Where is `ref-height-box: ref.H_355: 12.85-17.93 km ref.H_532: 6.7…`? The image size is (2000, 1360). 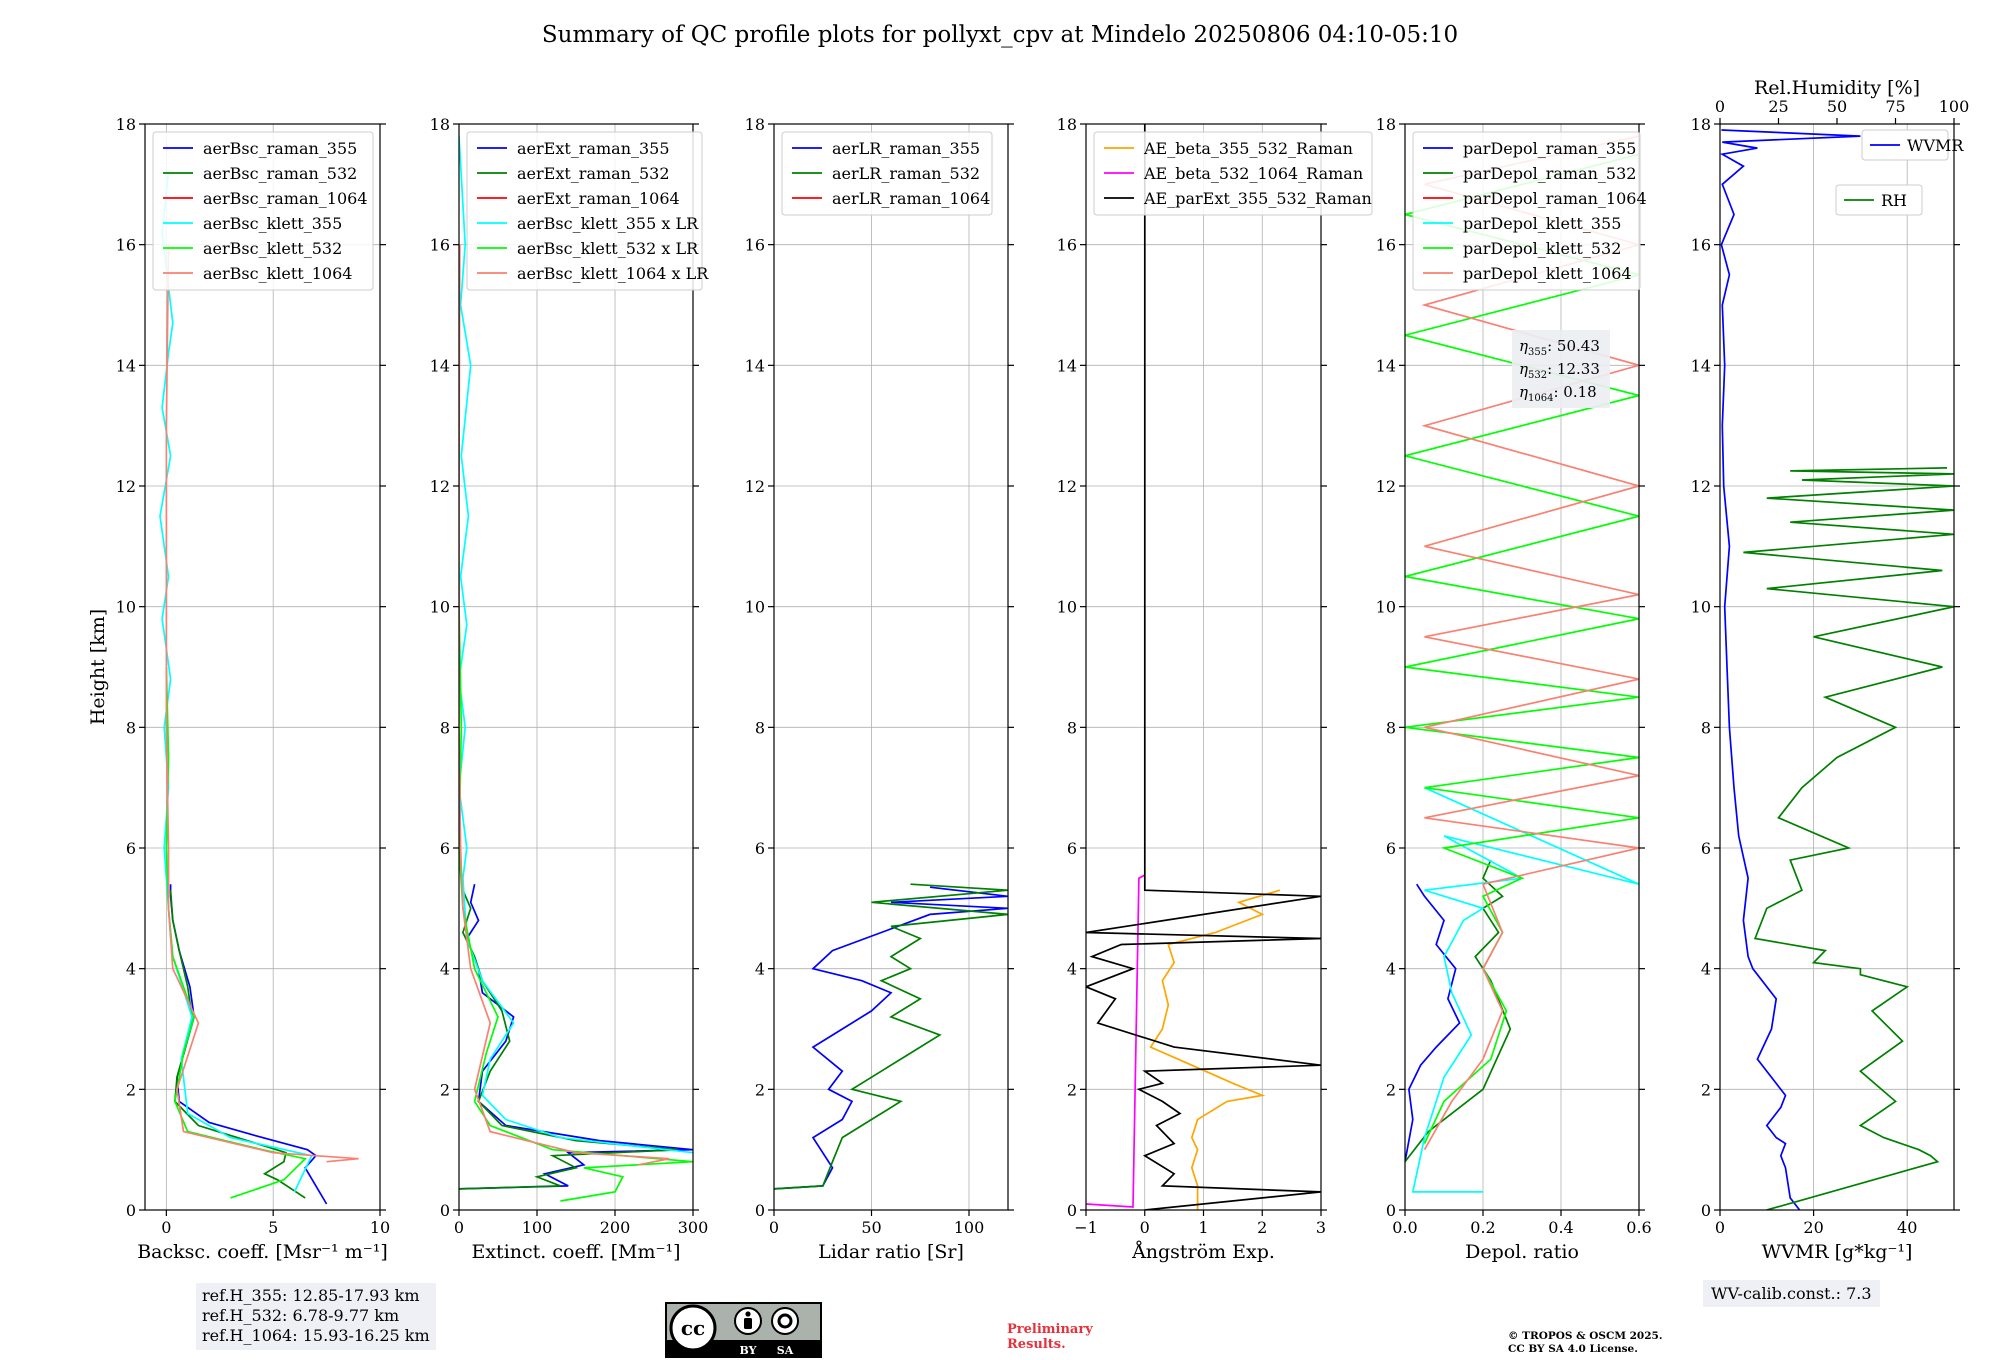
ref-height-box: ref.H_355: 12.85-17.93 km ref.H_532: 6.7… is located at coordinates (316, 1316).